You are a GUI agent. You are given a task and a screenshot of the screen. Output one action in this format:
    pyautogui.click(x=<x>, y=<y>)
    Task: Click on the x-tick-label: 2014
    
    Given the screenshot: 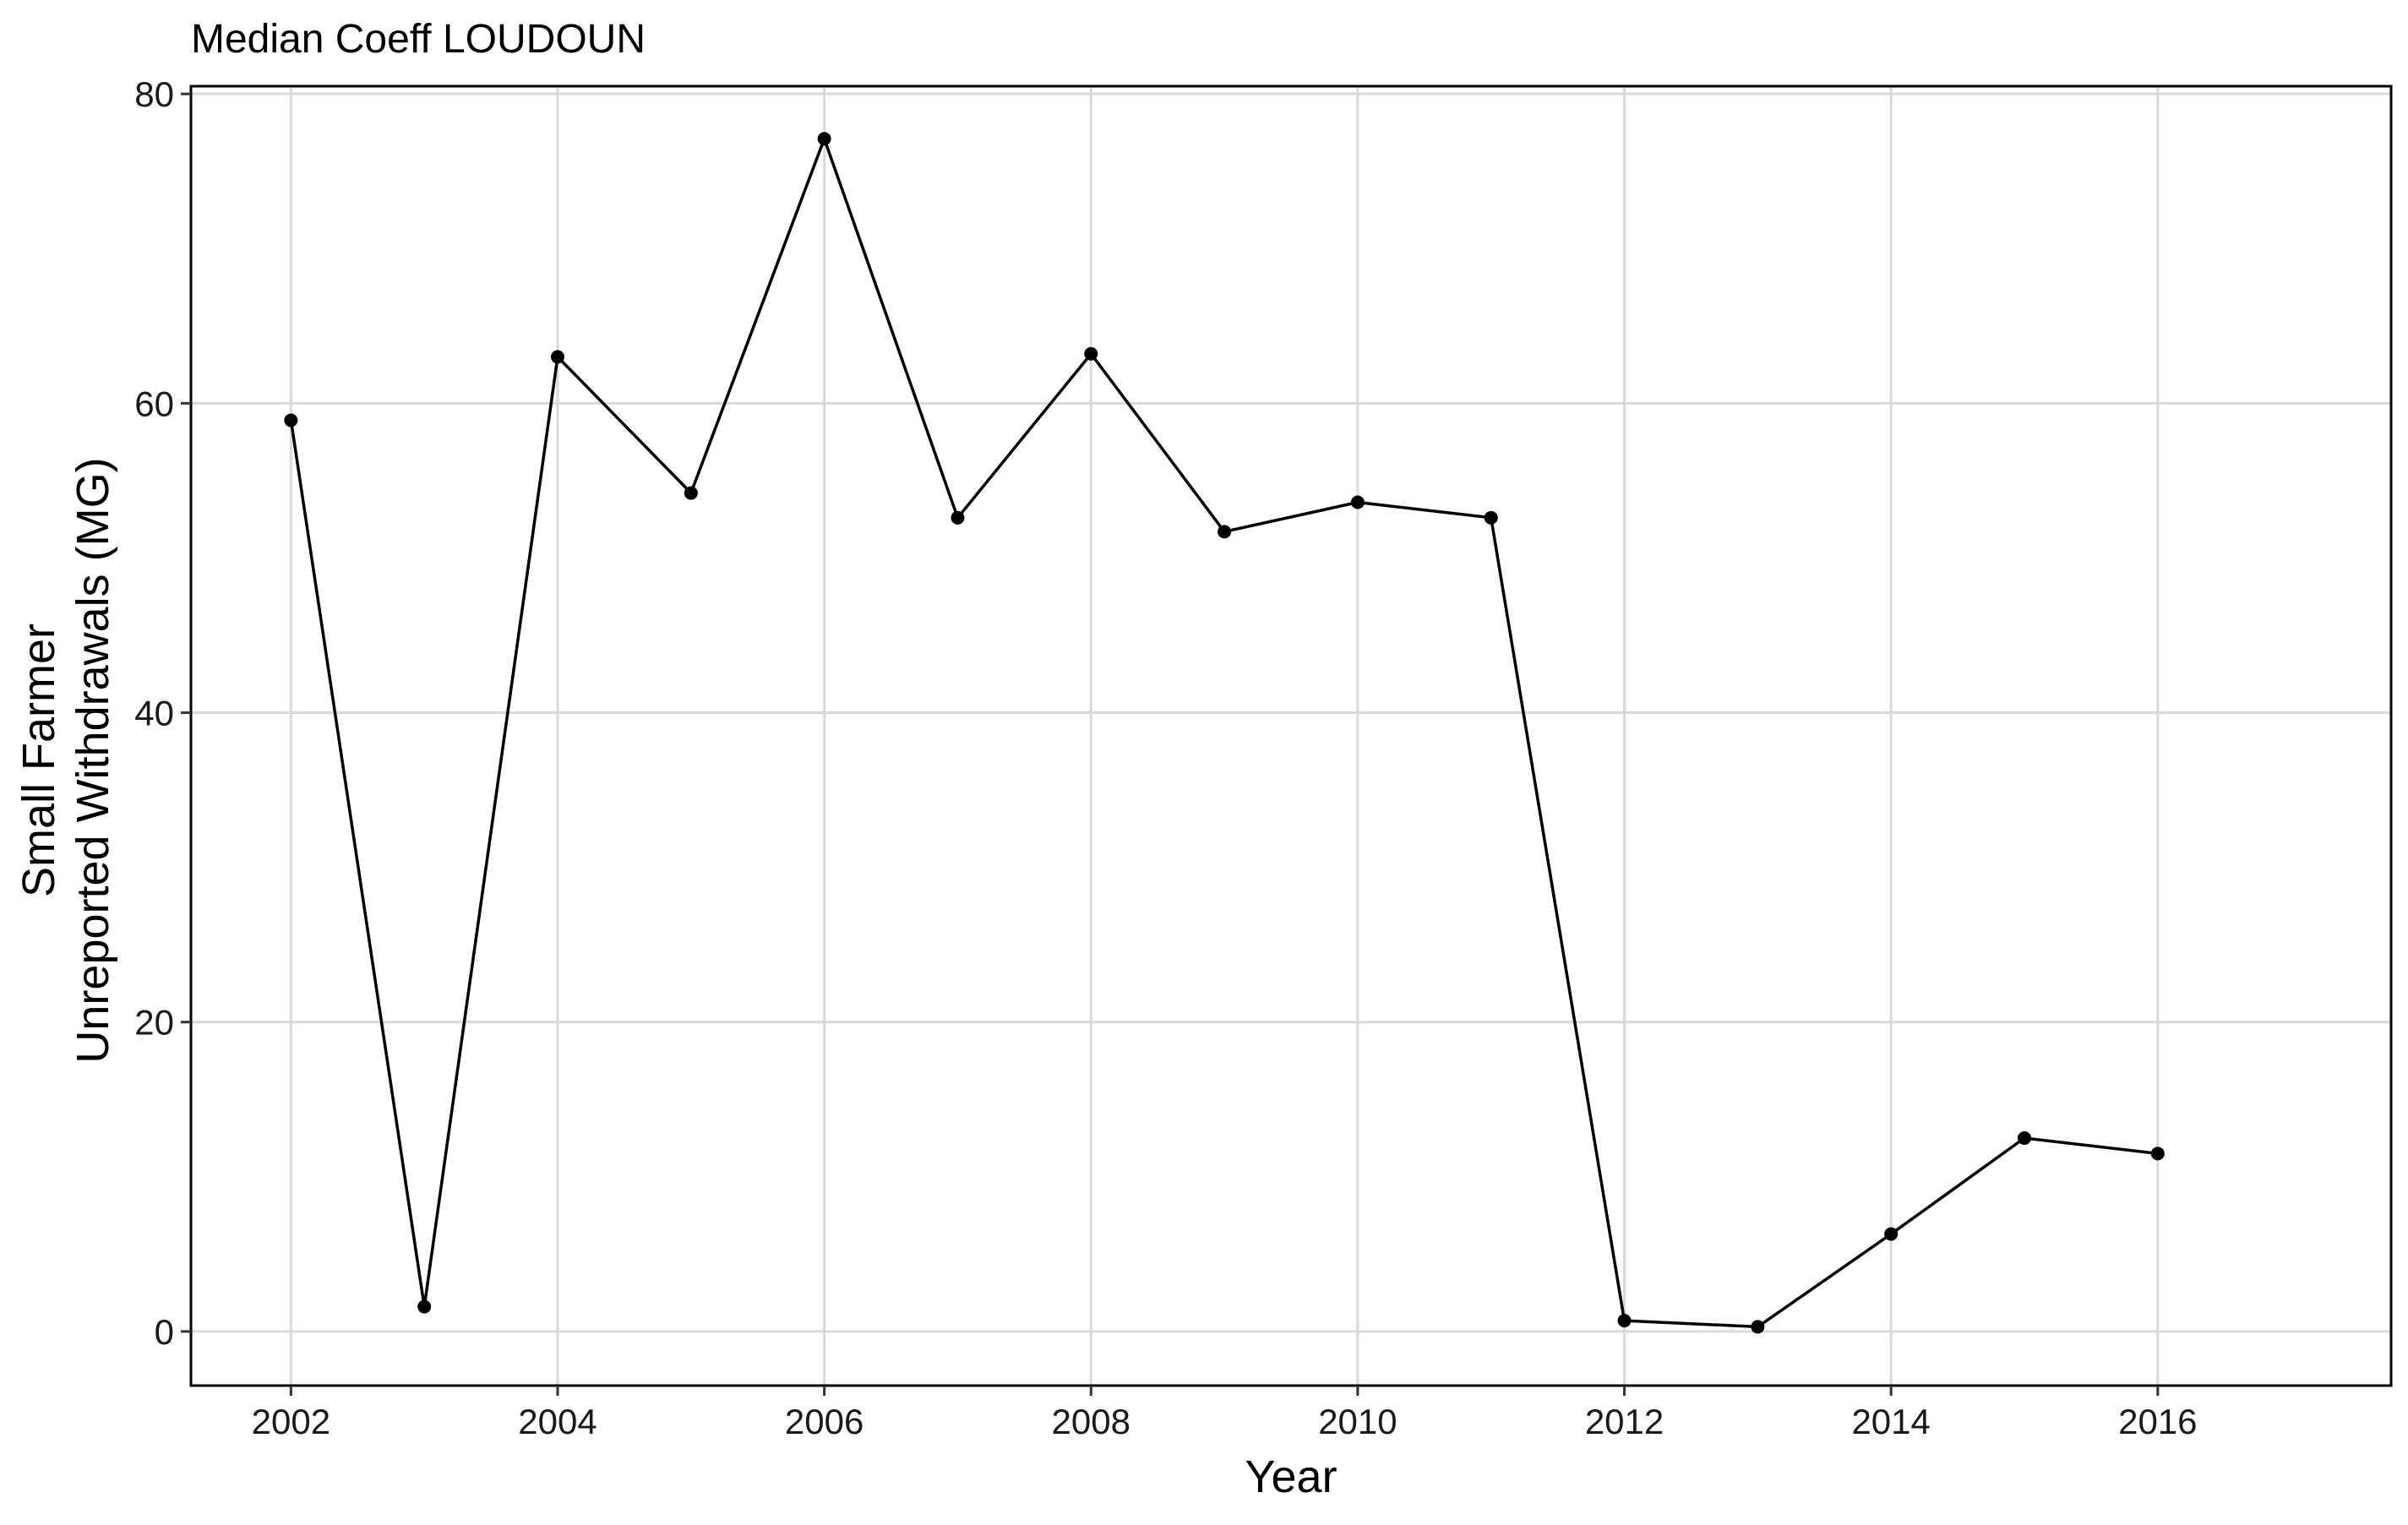 What is the action you would take?
    pyautogui.click(x=1890, y=1421)
    